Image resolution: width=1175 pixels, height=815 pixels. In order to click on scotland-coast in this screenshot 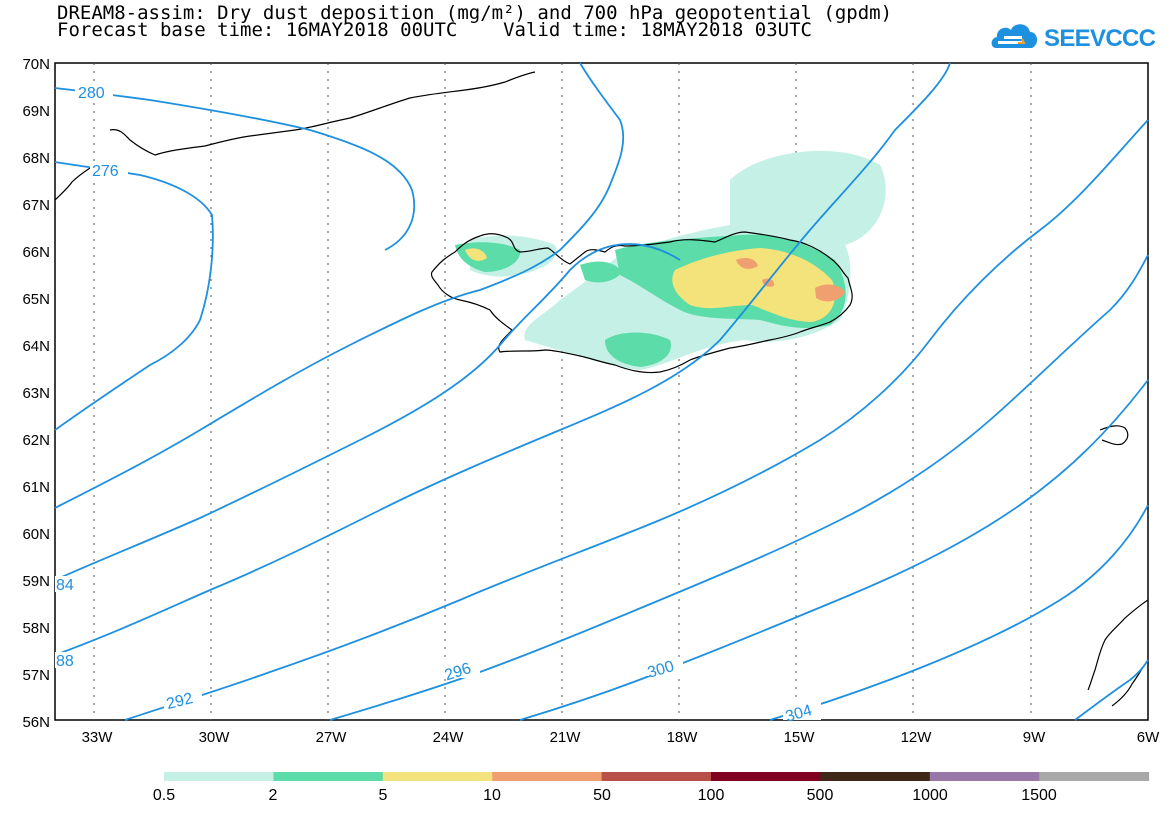, I will do `click(1118, 653)`.